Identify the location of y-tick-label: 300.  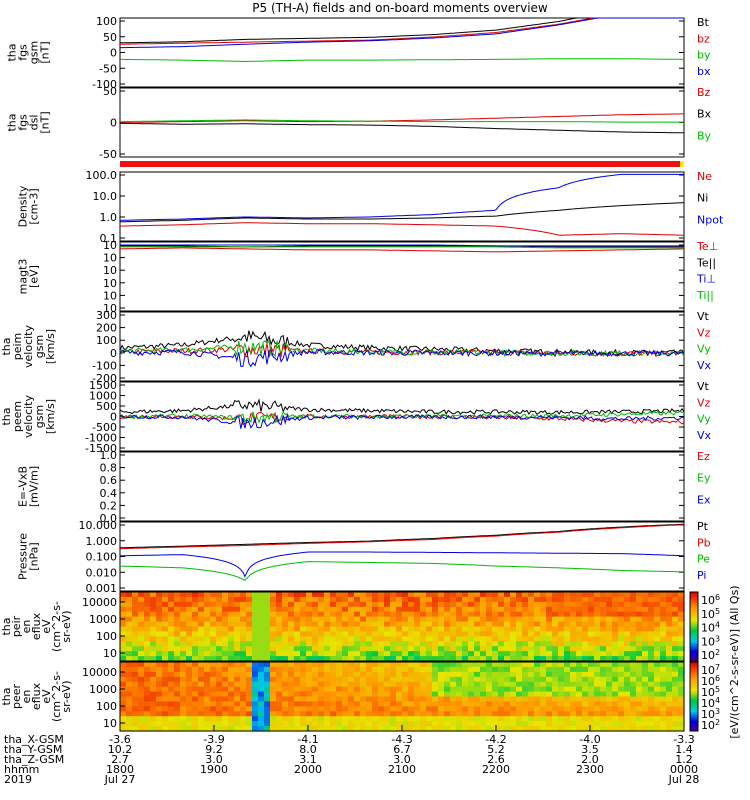
(106, 315).